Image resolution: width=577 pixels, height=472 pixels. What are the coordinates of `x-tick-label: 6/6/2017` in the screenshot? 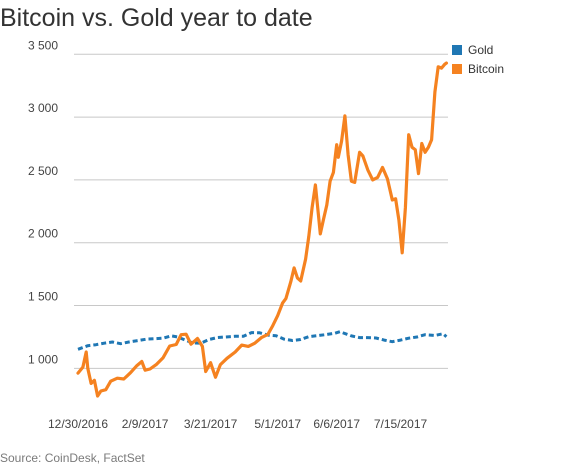 It's located at (336, 424).